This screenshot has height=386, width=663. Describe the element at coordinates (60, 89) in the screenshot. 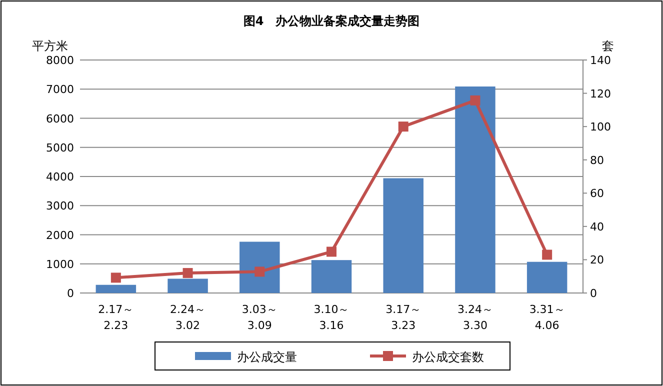

I see `y-tick-label: 7000` at that location.